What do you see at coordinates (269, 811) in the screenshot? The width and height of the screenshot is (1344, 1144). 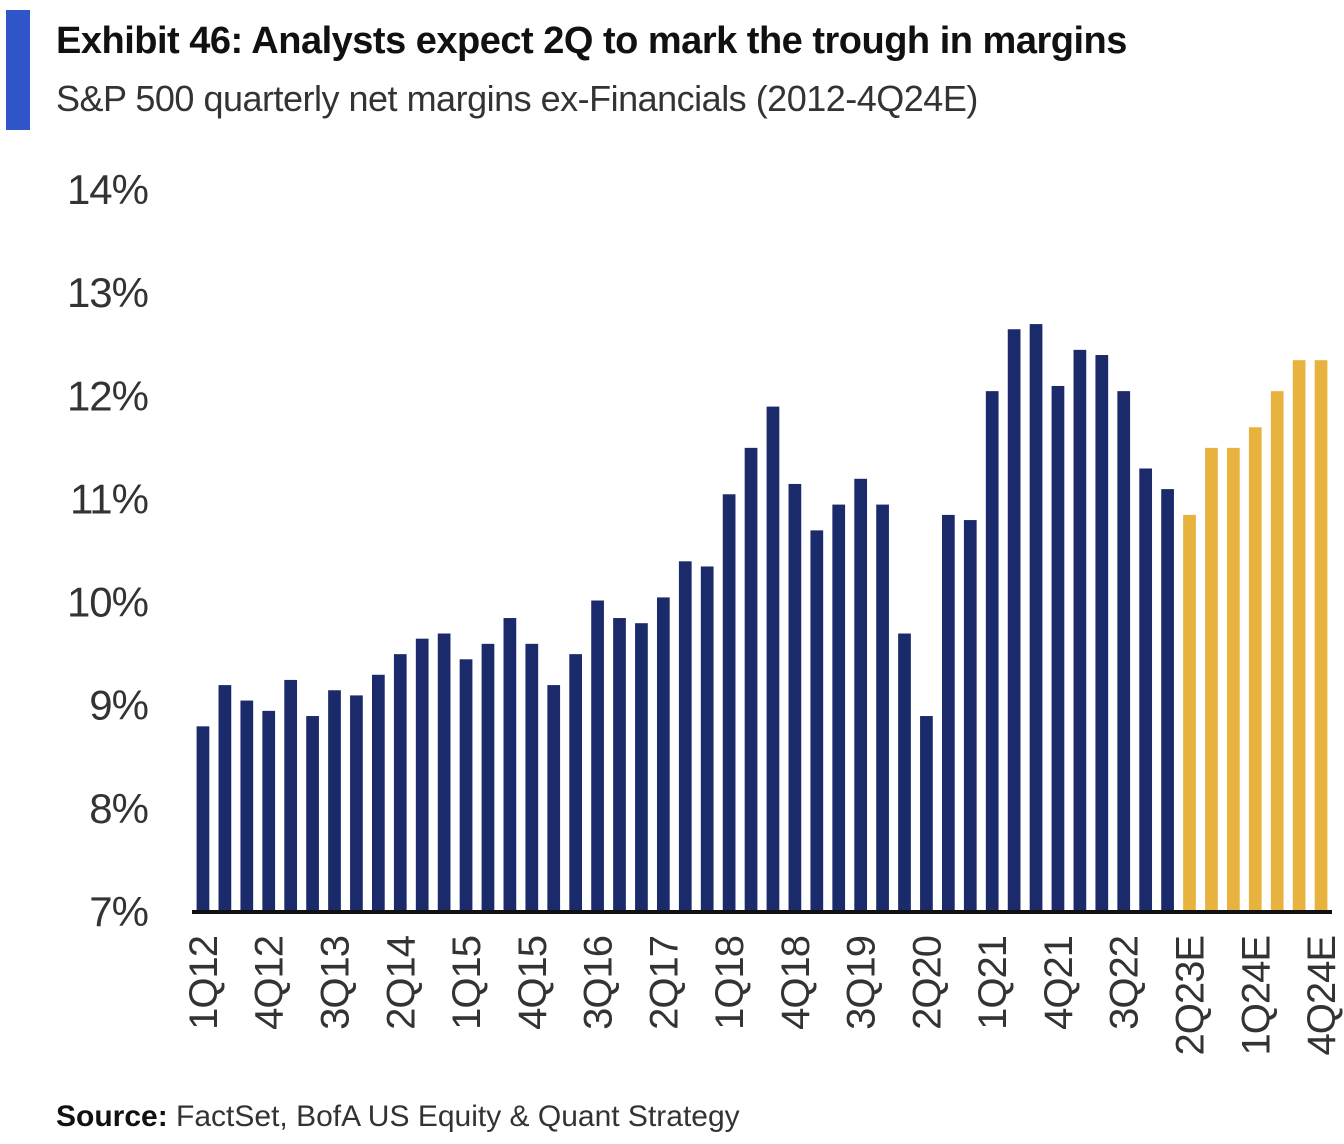 I see `bar-4Q12` at bounding box center [269, 811].